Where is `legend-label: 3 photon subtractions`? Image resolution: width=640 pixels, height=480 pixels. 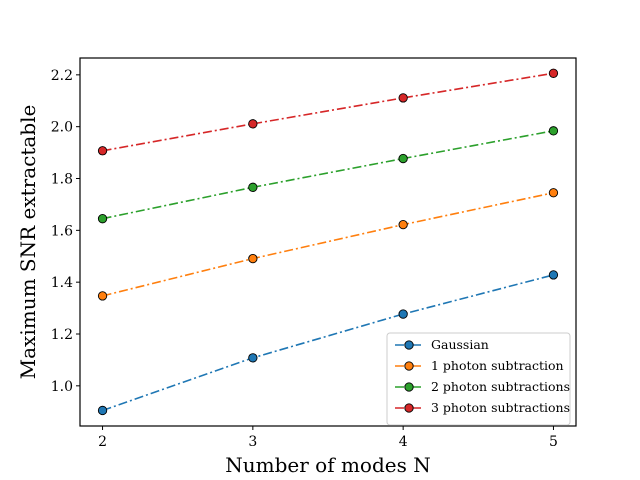 legend-label: 3 photon subtractions is located at coordinates (500, 407).